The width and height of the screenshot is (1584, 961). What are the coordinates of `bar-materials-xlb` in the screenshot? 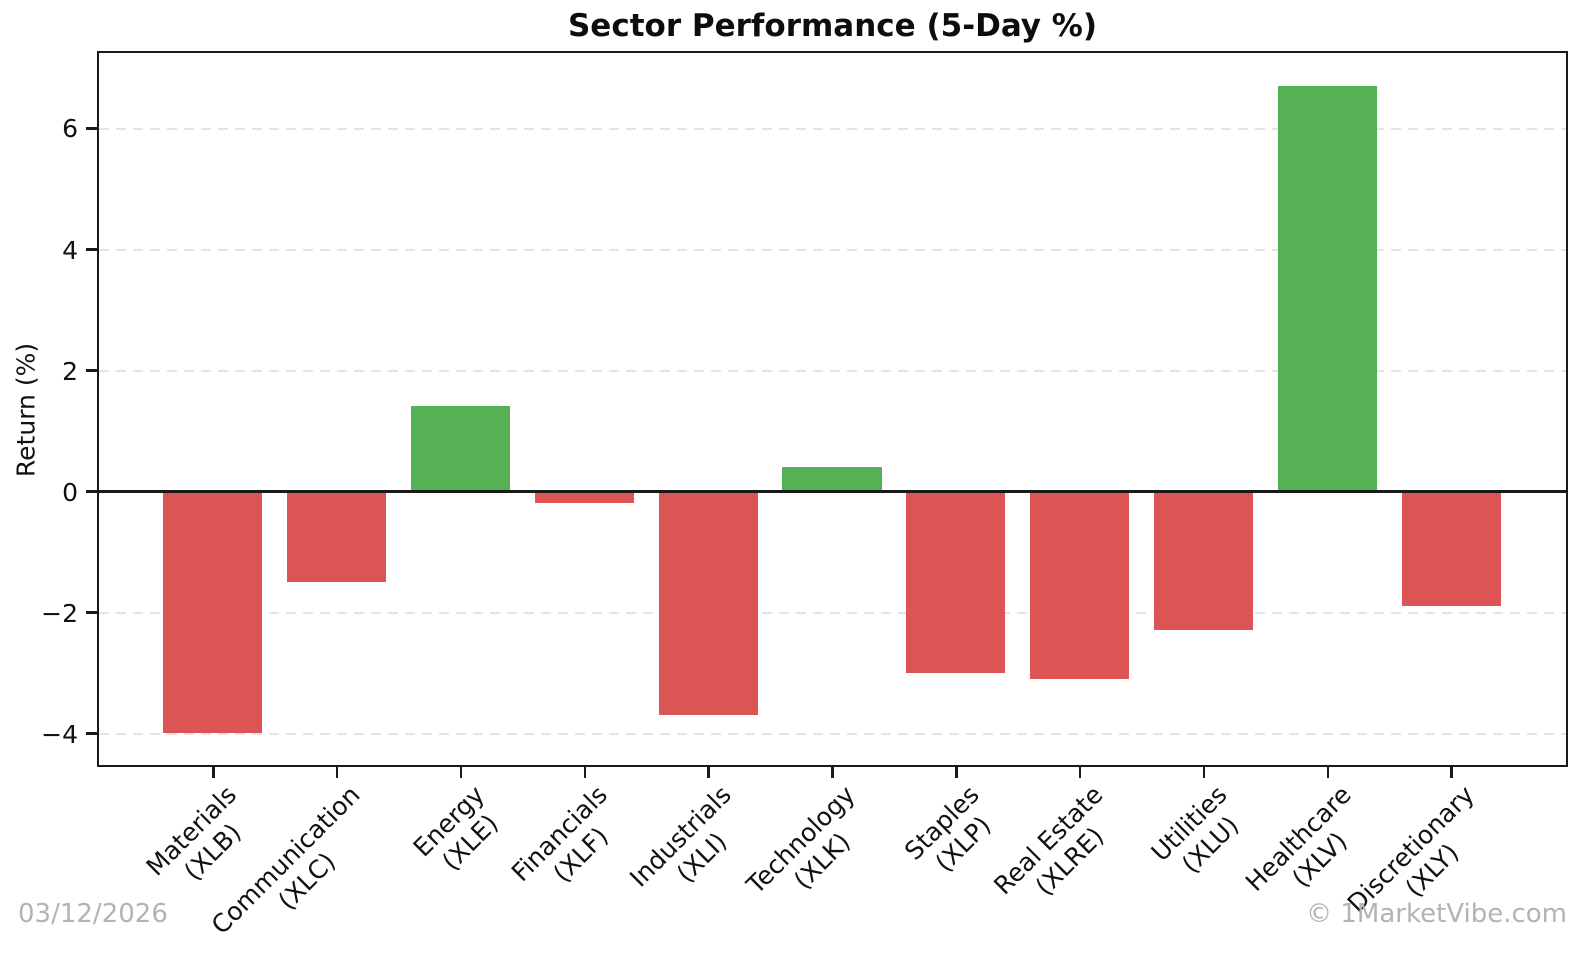 It's located at (213, 612).